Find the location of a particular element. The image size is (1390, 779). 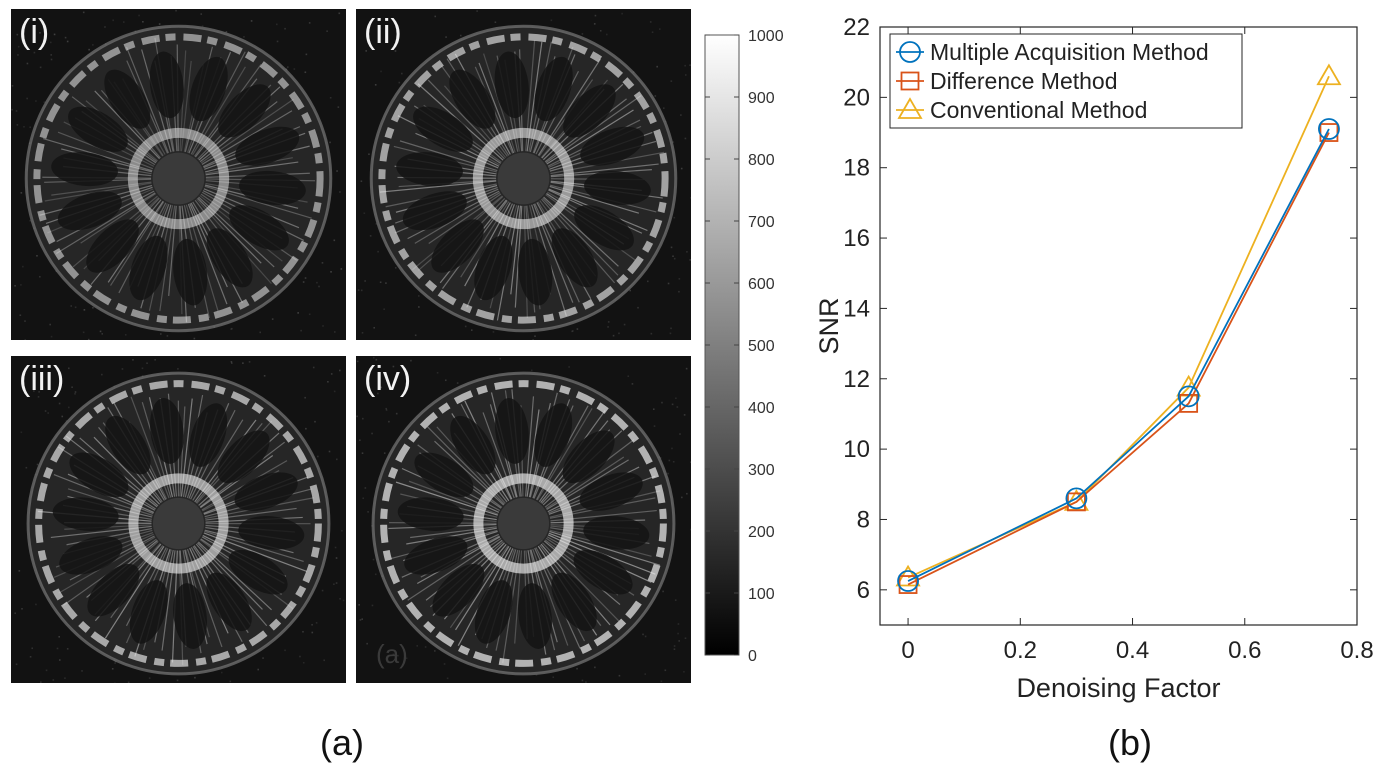

y-tick-label: 8 is located at coordinates (863, 519).